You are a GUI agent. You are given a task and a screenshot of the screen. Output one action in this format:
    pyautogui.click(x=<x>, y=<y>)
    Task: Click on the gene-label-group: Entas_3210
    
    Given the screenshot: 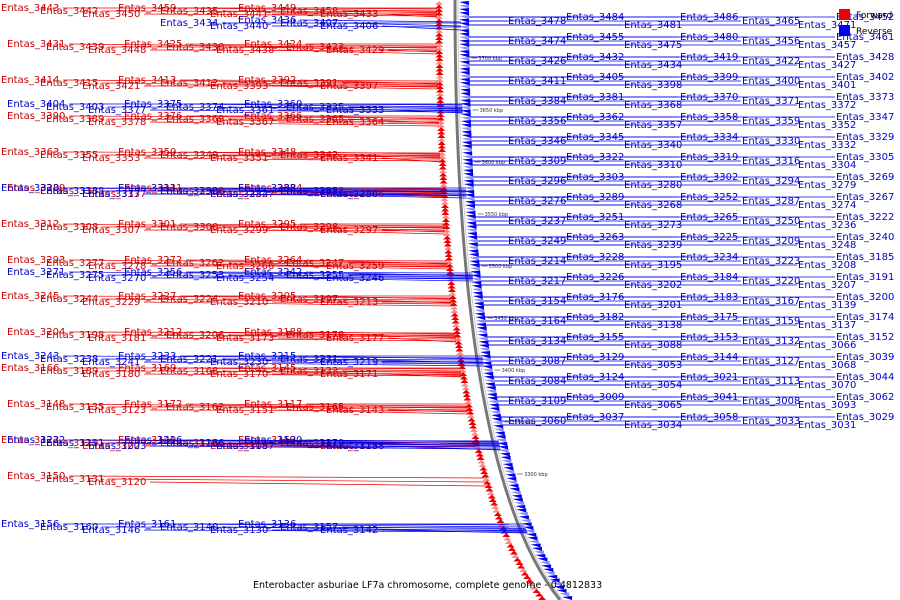 What is the action you would take?
    pyautogui.click(x=331, y=302)
    